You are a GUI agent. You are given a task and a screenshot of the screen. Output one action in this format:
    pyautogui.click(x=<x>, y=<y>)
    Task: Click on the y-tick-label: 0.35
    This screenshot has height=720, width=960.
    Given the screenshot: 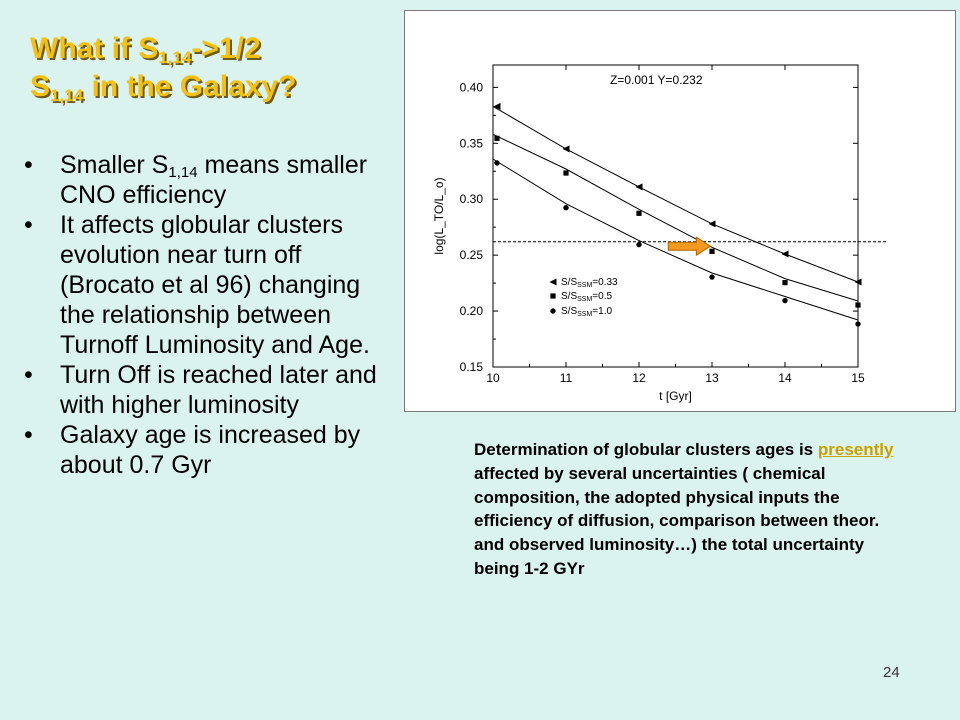 What is the action you would take?
    pyautogui.click(x=472, y=143)
    